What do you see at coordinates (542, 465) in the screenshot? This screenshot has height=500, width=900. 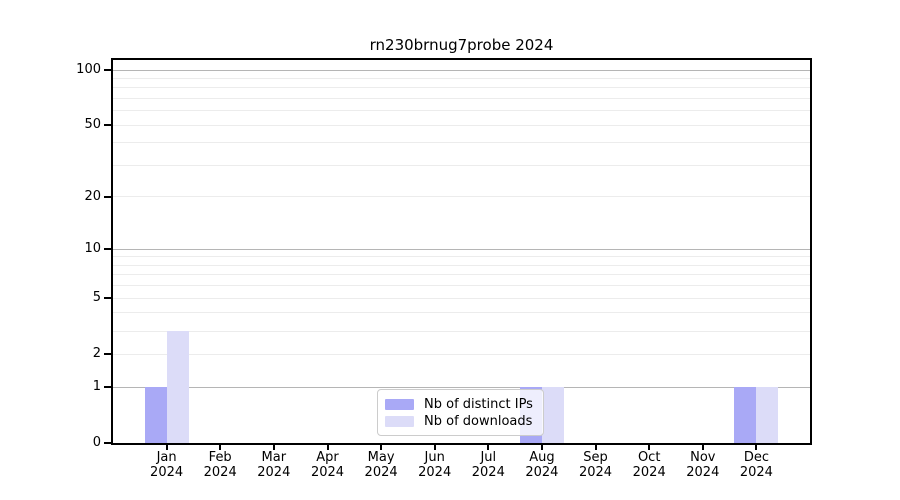 I see `x-tick-label: Aug 2024` at bounding box center [542, 465].